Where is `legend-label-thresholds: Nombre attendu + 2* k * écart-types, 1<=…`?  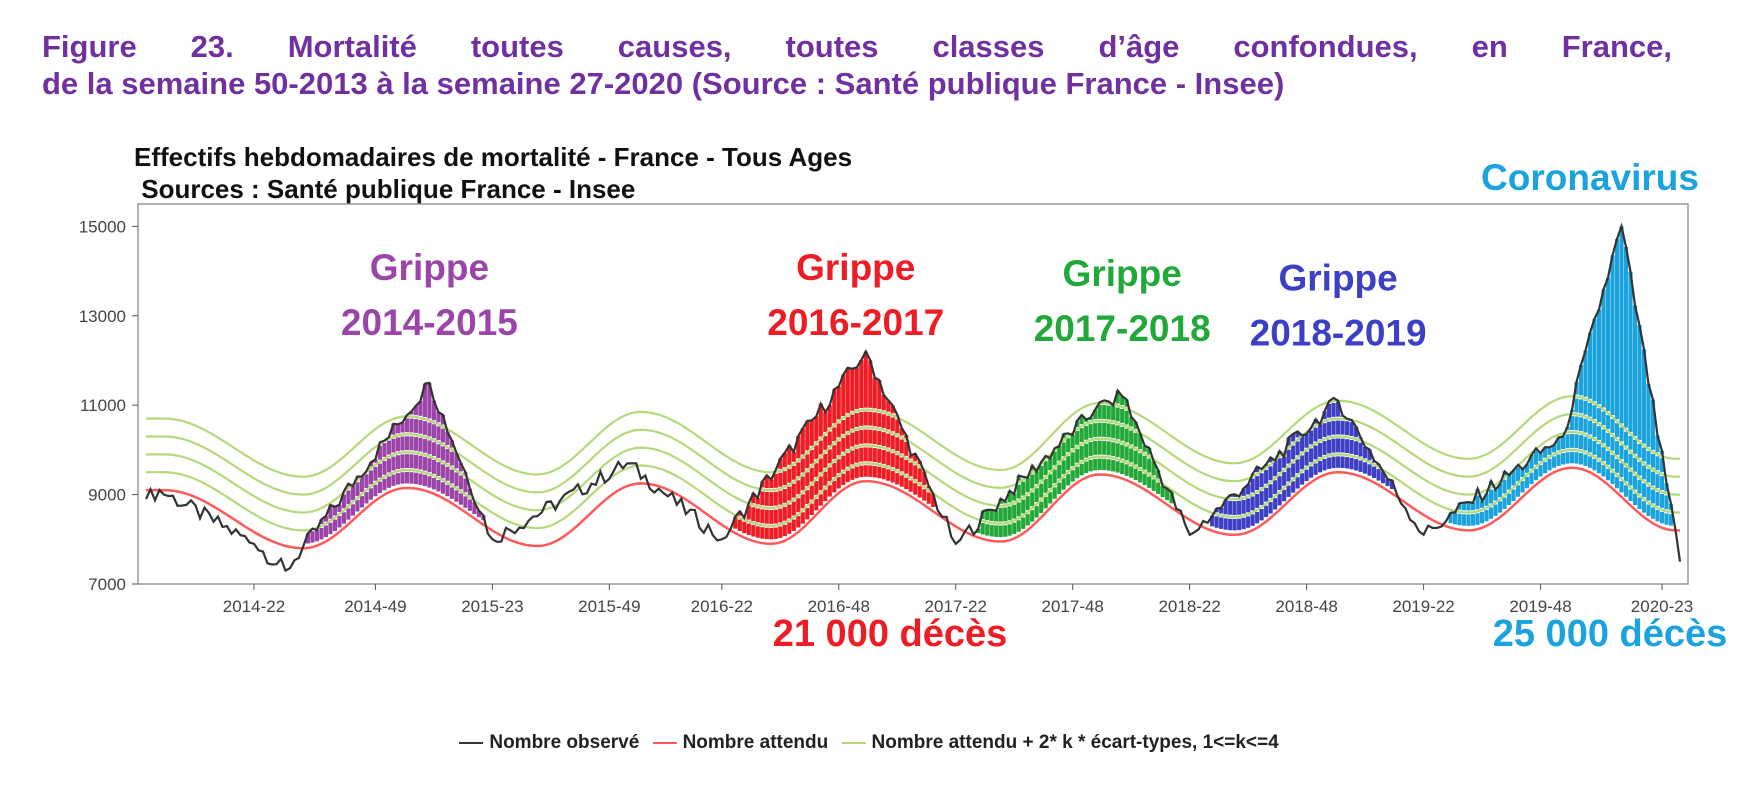
legend-label-thresholds: Nombre attendu + 2* k * écart-types, 1<=… is located at coordinates (1075, 742).